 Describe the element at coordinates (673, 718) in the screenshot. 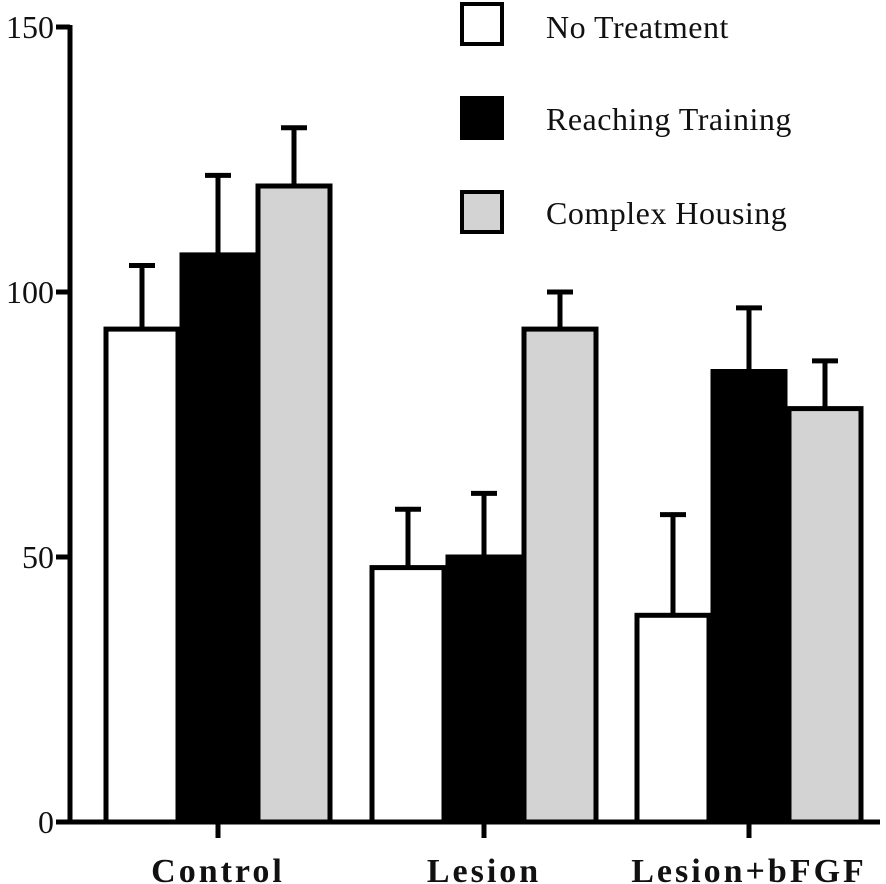

I see `bar-no-treatment-lesion-bfgf` at that location.